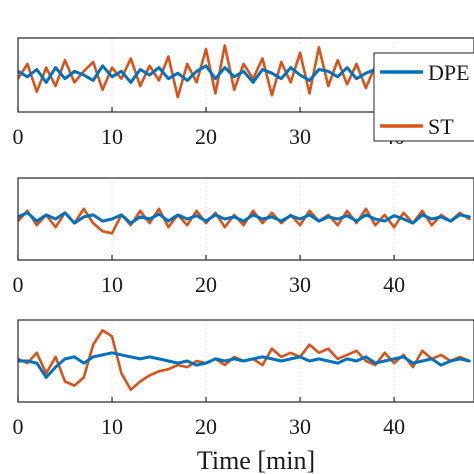  What do you see at coordinates (256, 460) in the screenshot?
I see `x-axis-title: Time [min]` at bounding box center [256, 460].